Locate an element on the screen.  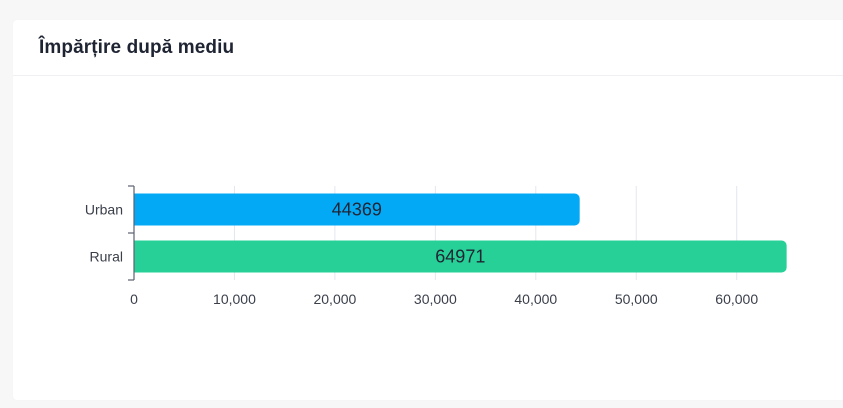
bar-rural is located at coordinates (460, 256).